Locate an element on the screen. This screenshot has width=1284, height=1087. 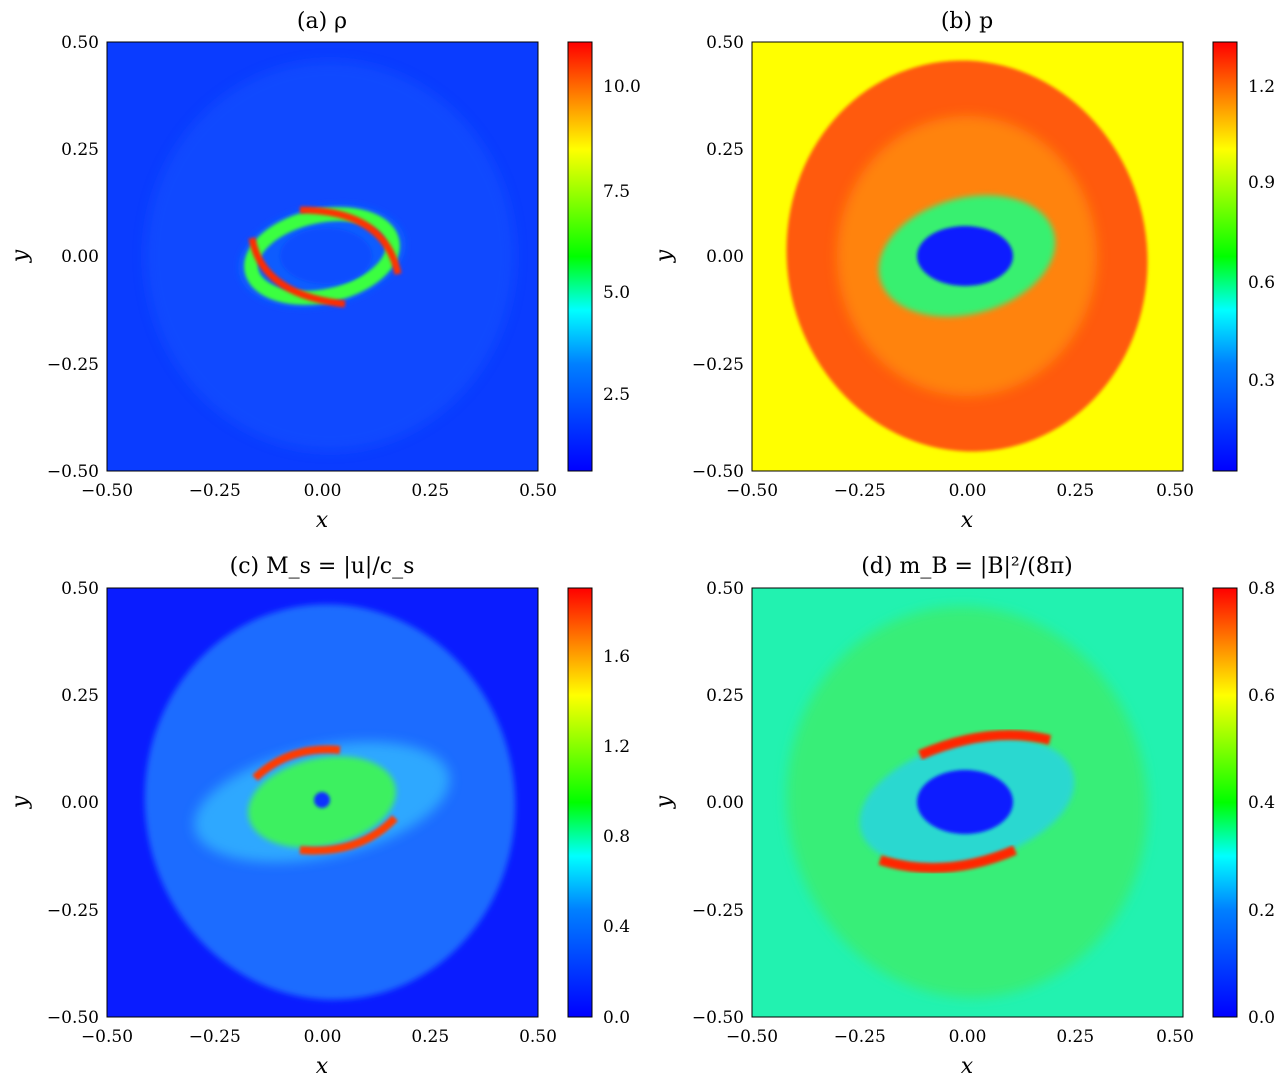
panel-c-arc-right is located at coordinates (348, 835).